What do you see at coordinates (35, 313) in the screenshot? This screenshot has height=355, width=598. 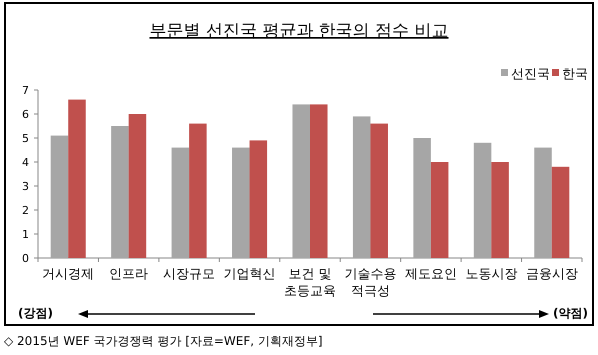 I see `text: (강점)` at bounding box center [35, 313].